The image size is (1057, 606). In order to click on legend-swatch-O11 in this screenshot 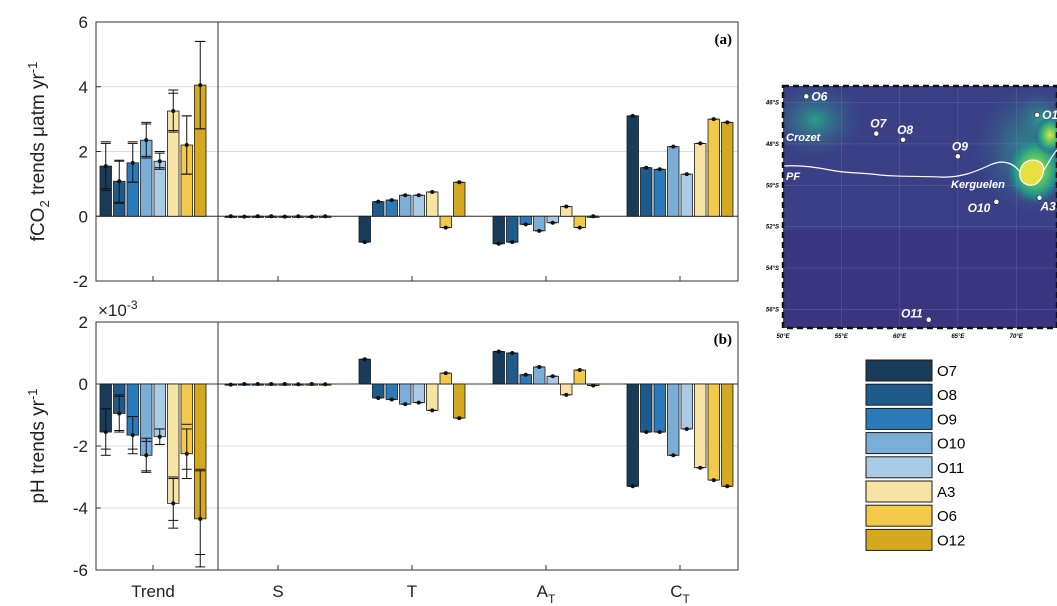, I will do `click(899, 467)`.